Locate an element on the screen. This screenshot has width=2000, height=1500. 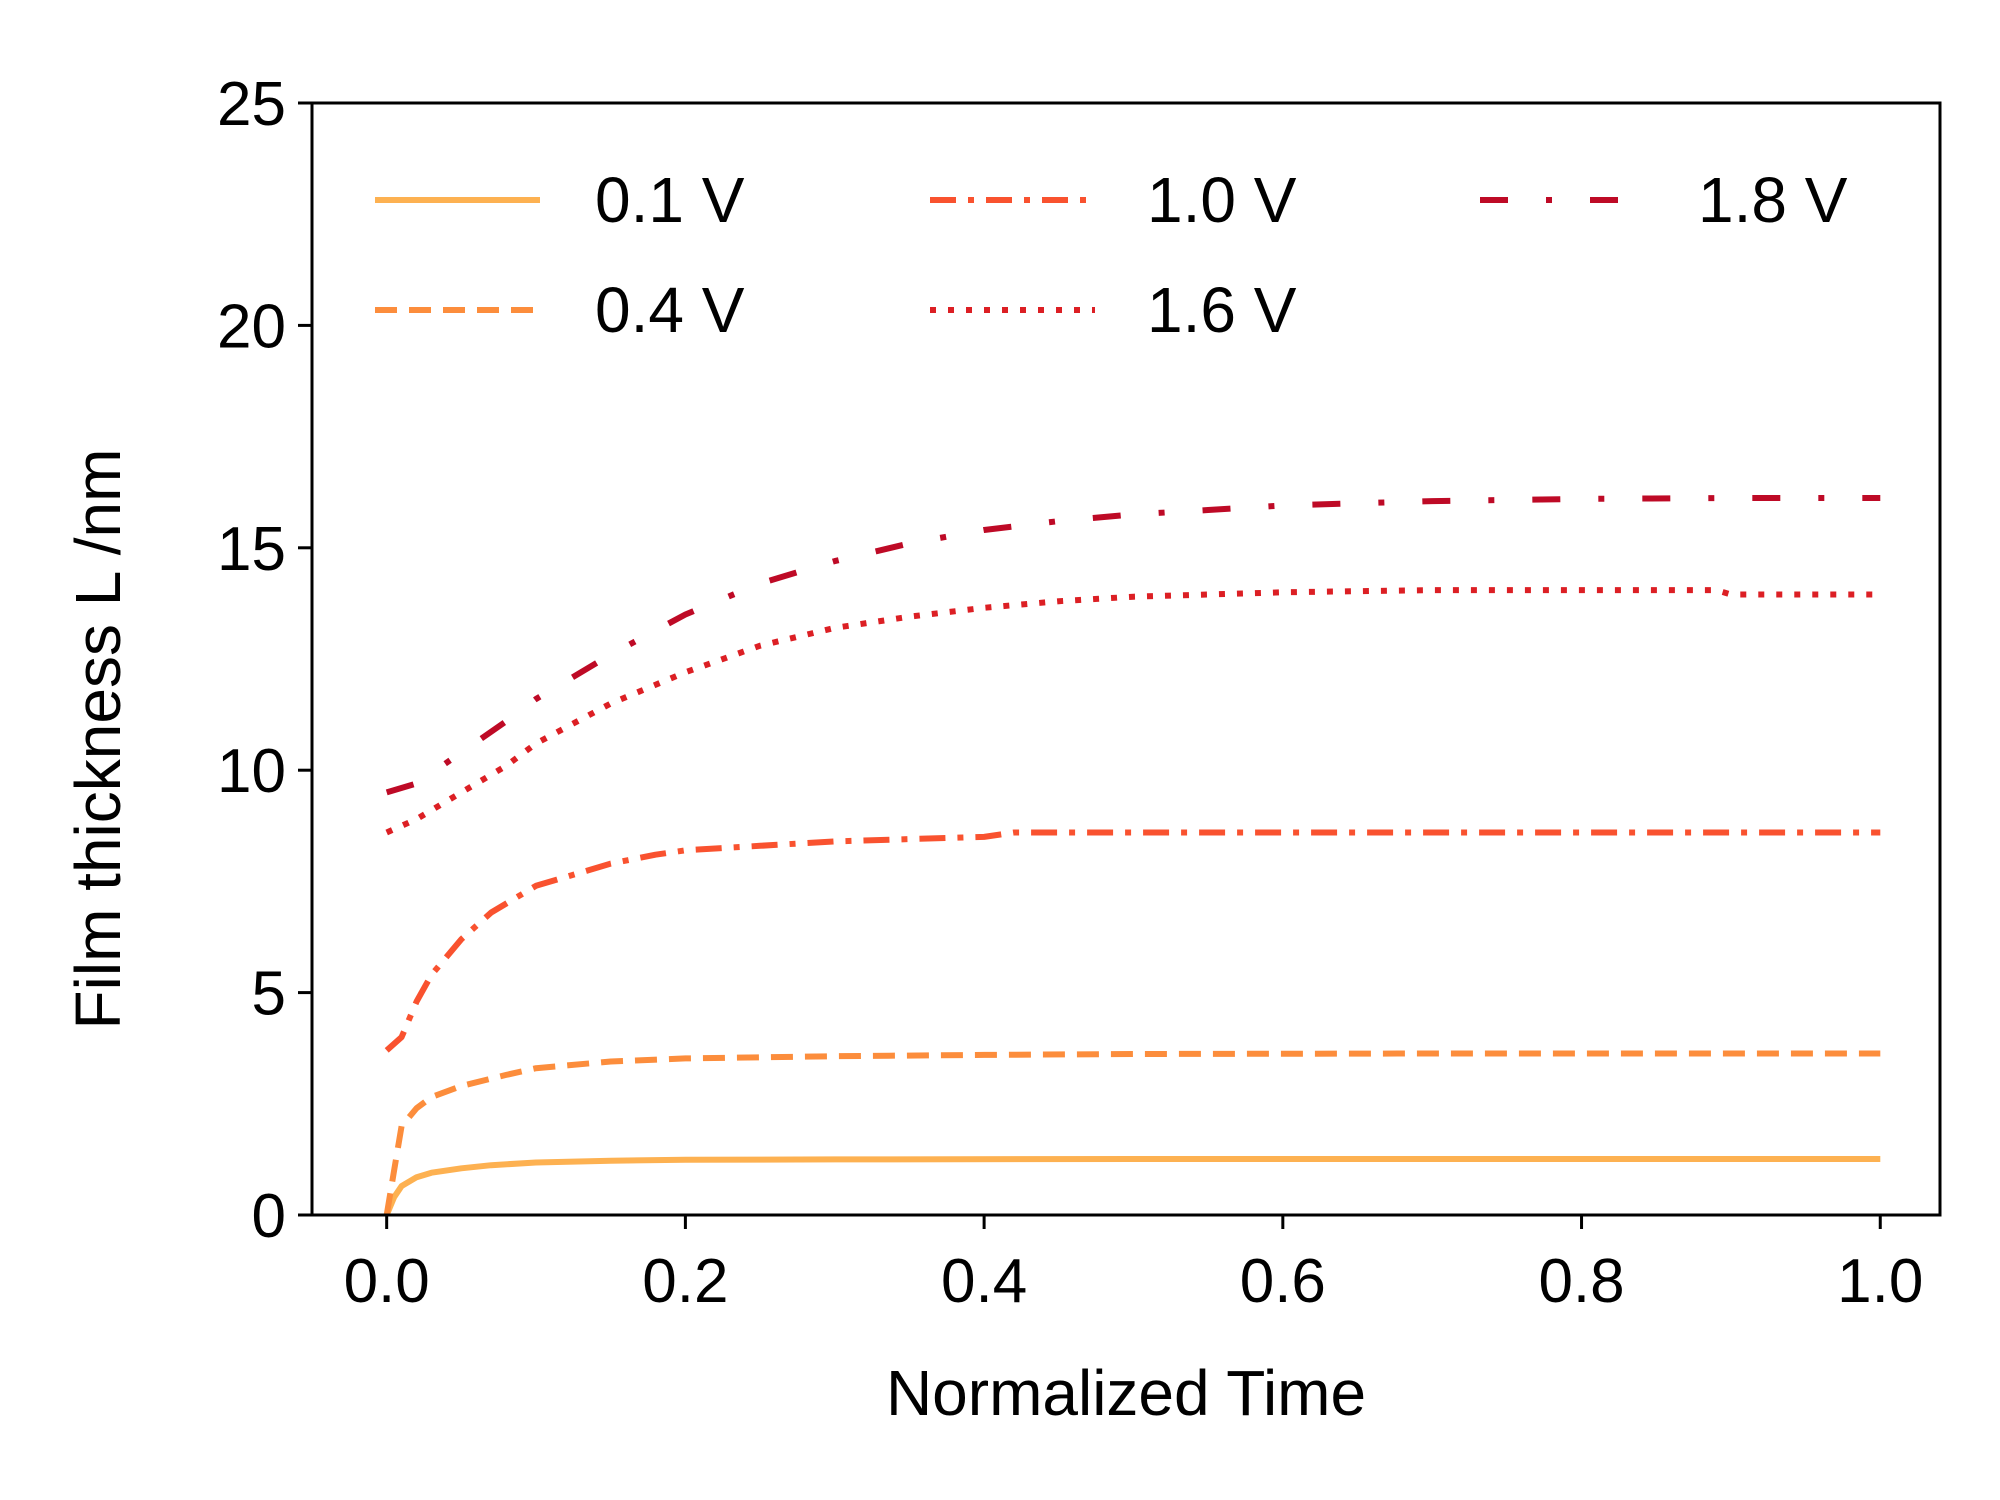
y-tick-label: 15 is located at coordinates (251, 549).